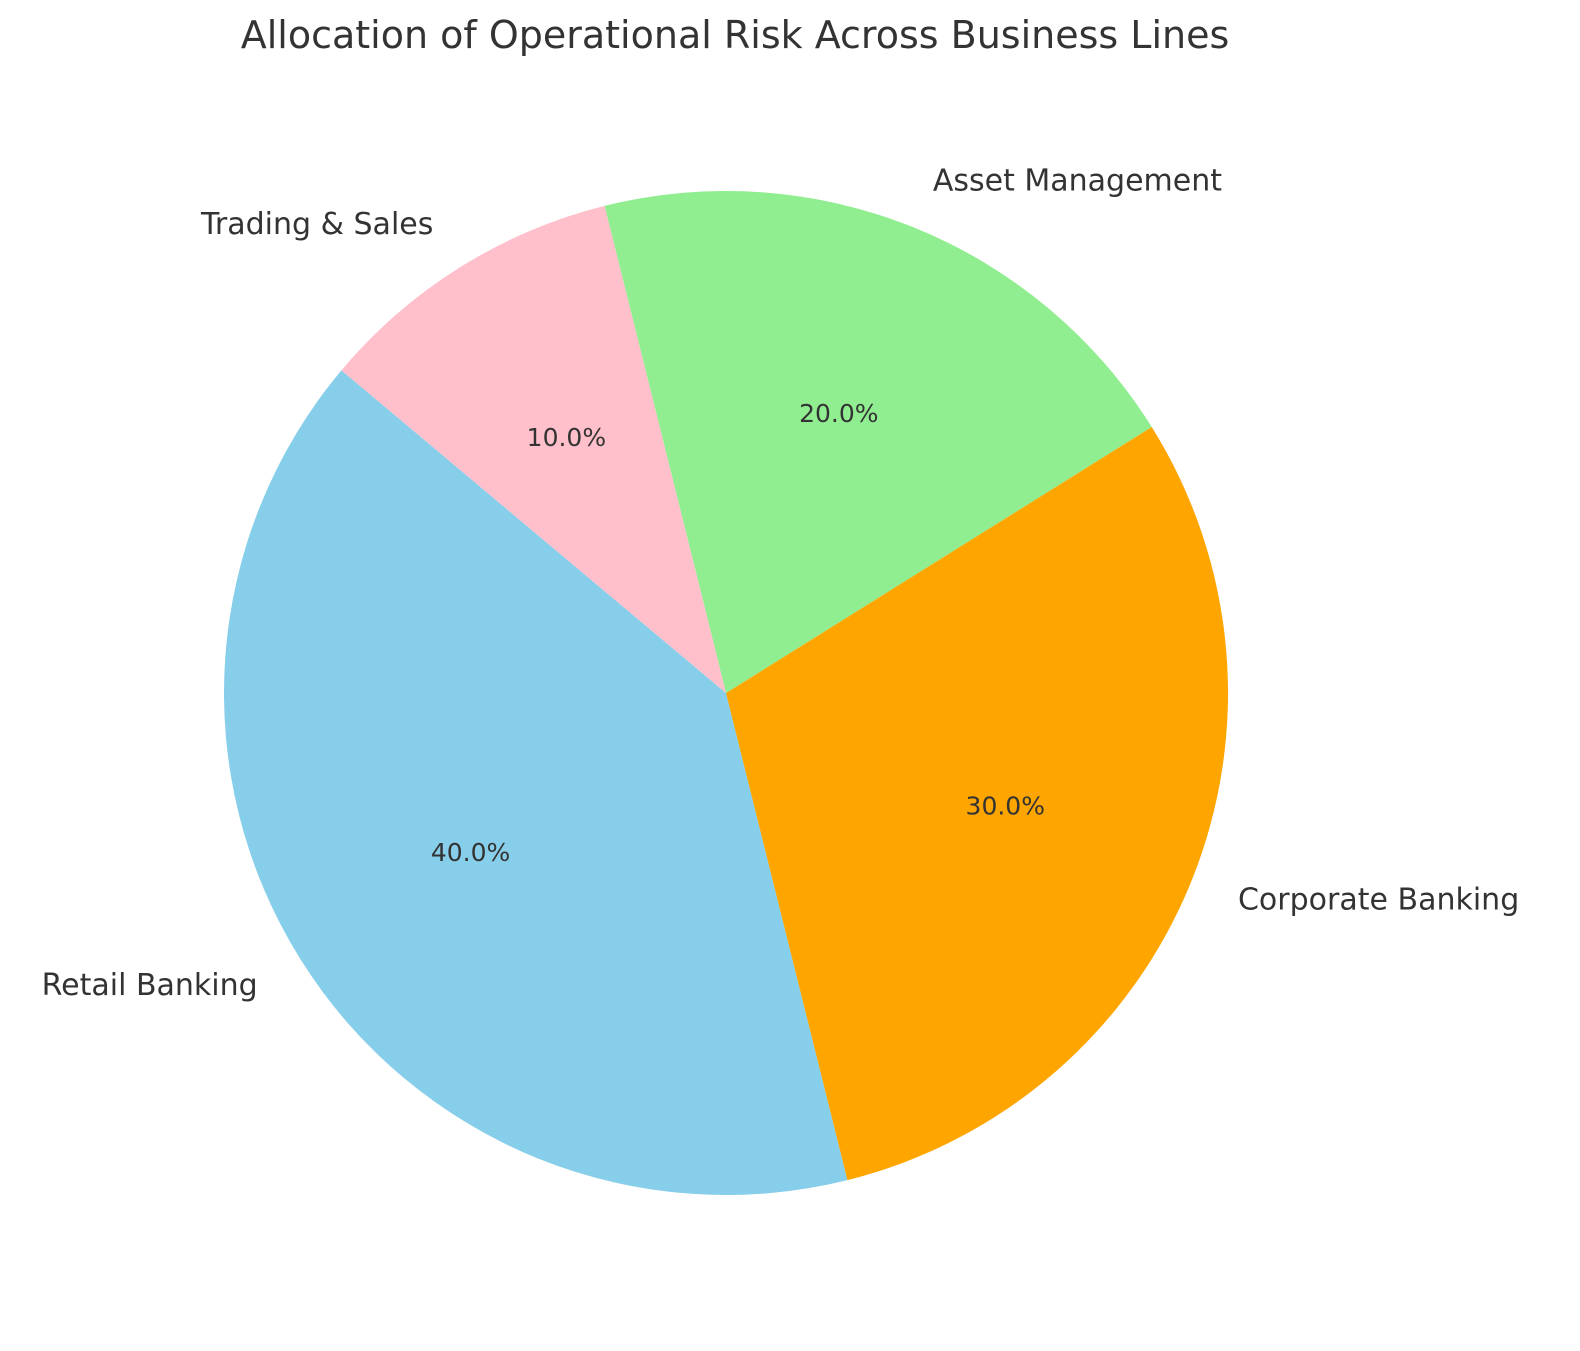 This screenshot has height=1351, width=1580. I want to click on slice-label-corporate-banking: Corporate Banking, so click(1378, 899).